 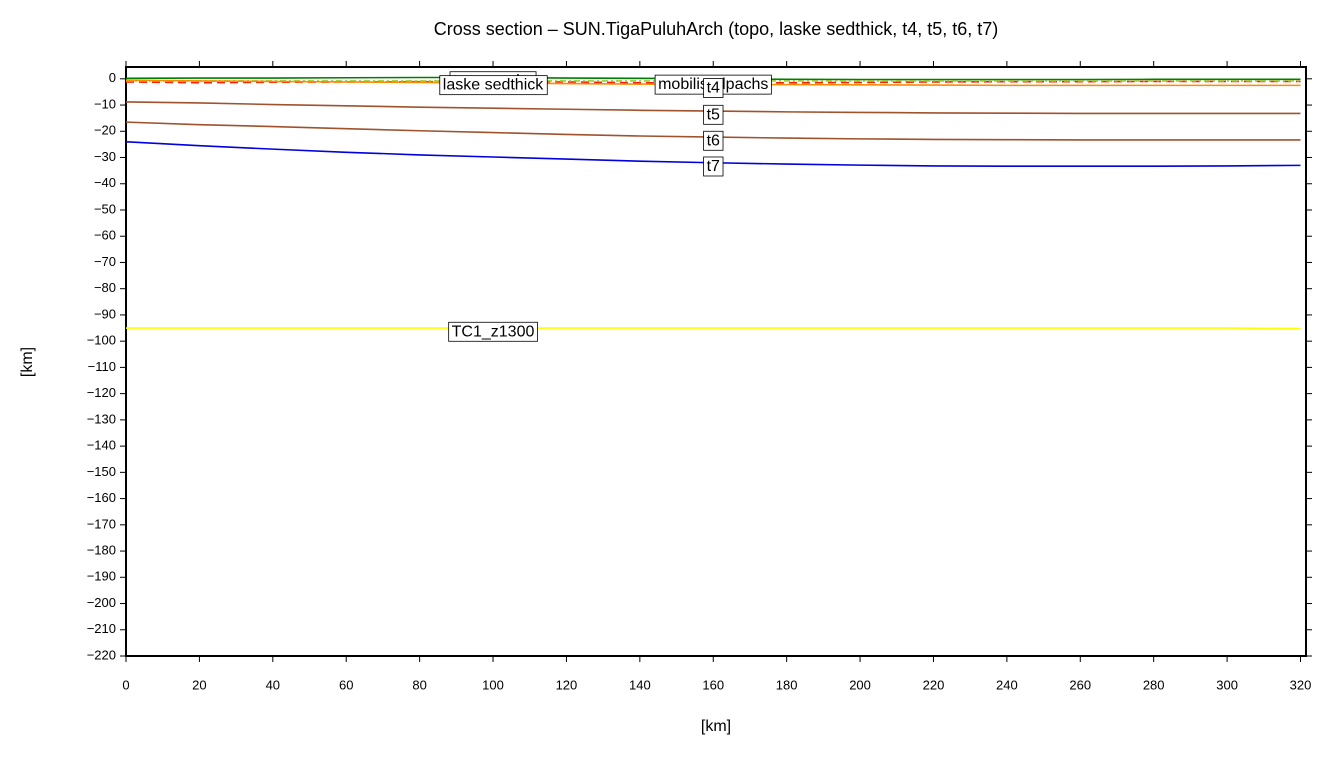 What do you see at coordinates (716, 726) in the screenshot?
I see `x-axis-label: [km]` at bounding box center [716, 726].